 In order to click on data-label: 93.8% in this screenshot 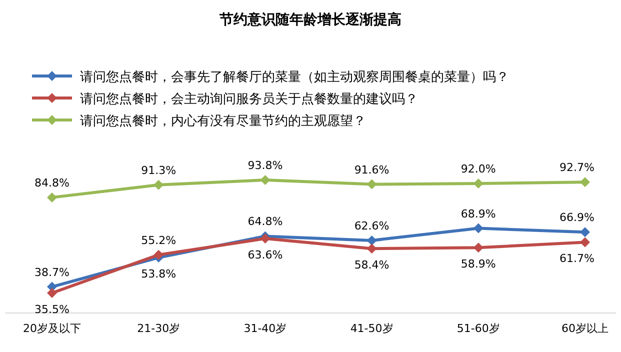, I will do `click(265, 165)`.